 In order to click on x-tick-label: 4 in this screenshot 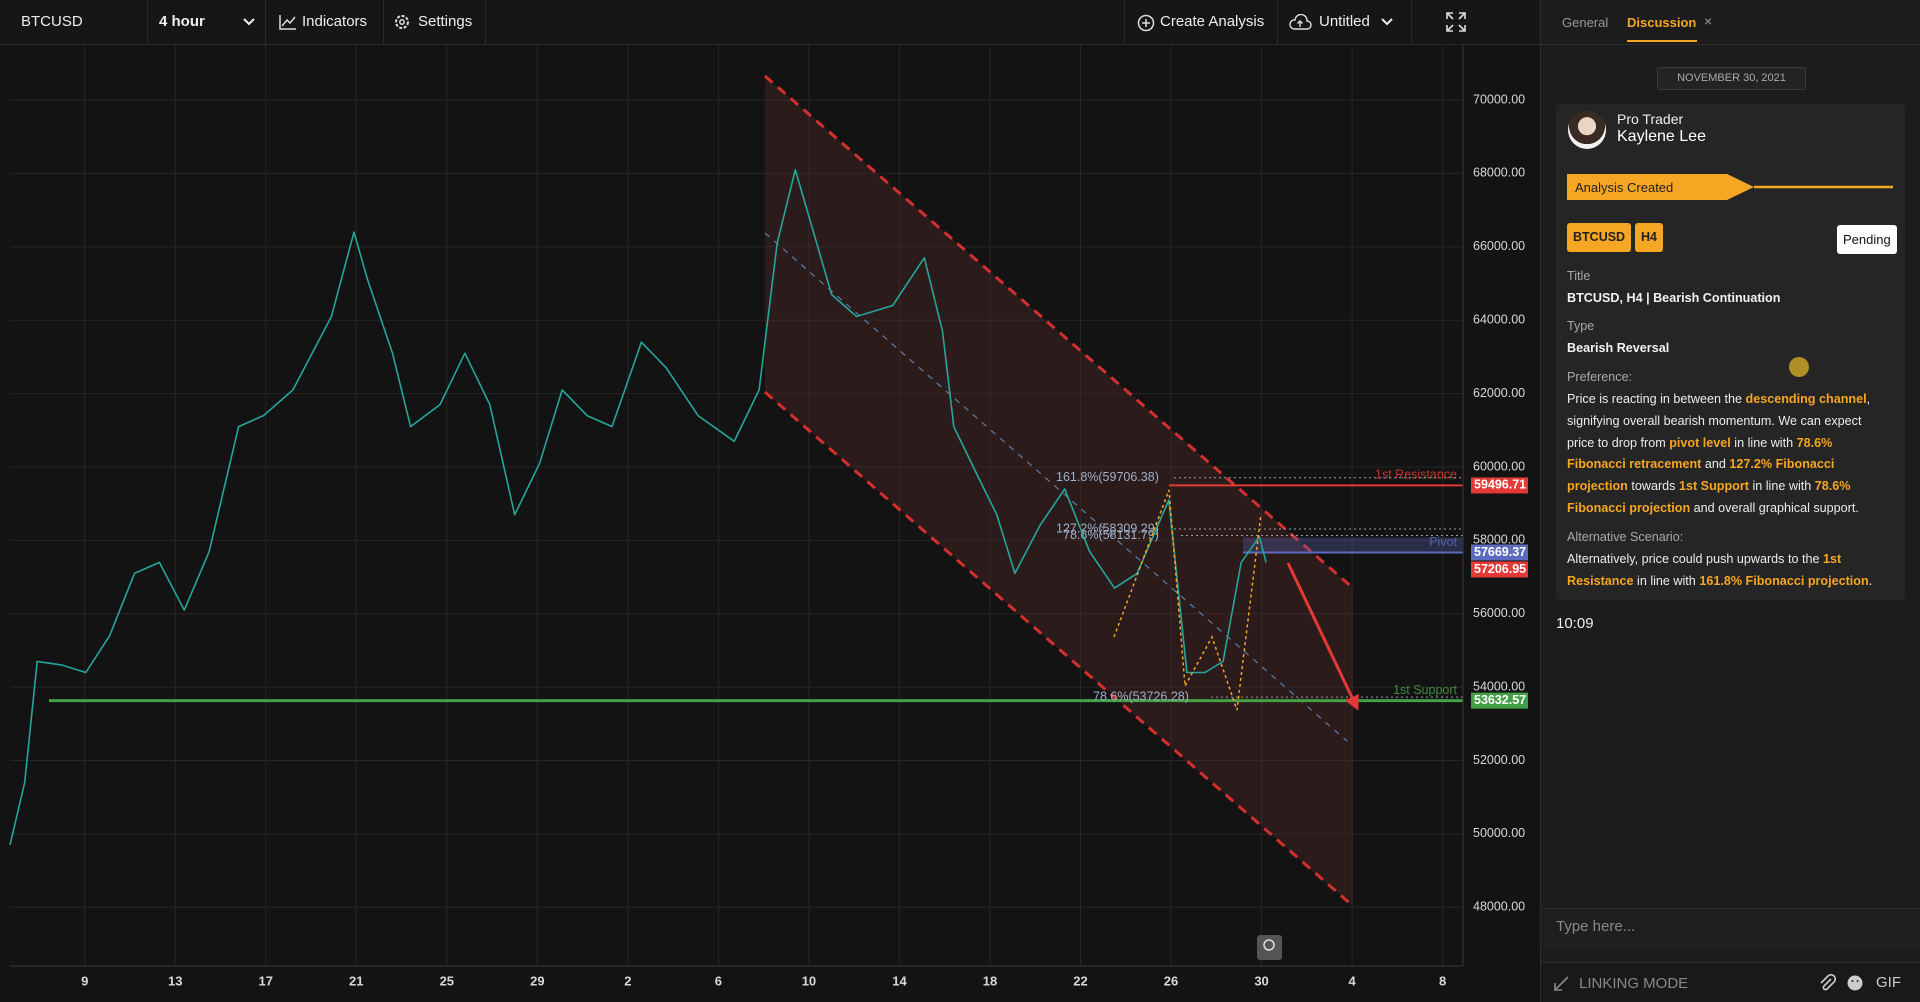, I will do `click(1352, 980)`.